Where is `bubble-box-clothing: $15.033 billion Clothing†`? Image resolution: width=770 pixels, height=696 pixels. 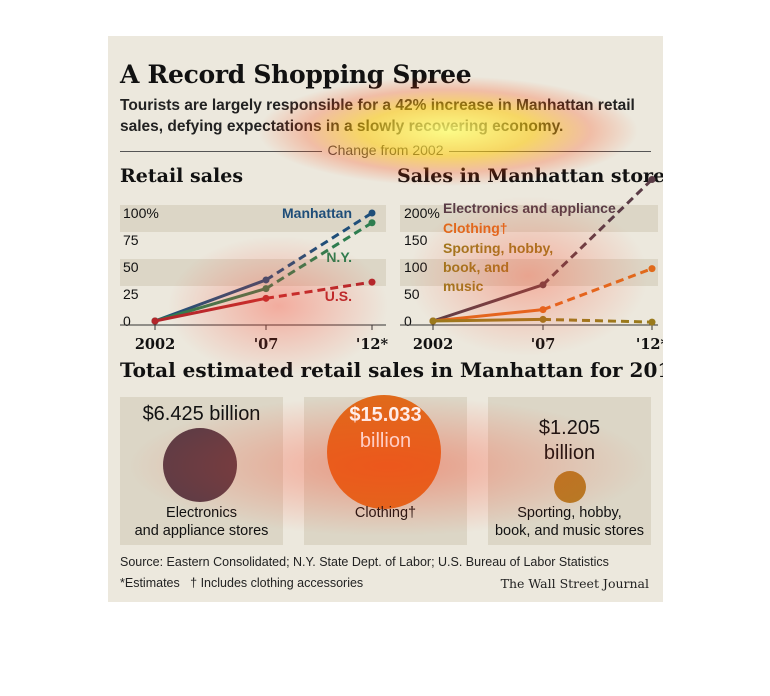 bubble-box-clothing: $15.033 billion Clothing† is located at coordinates (385, 470).